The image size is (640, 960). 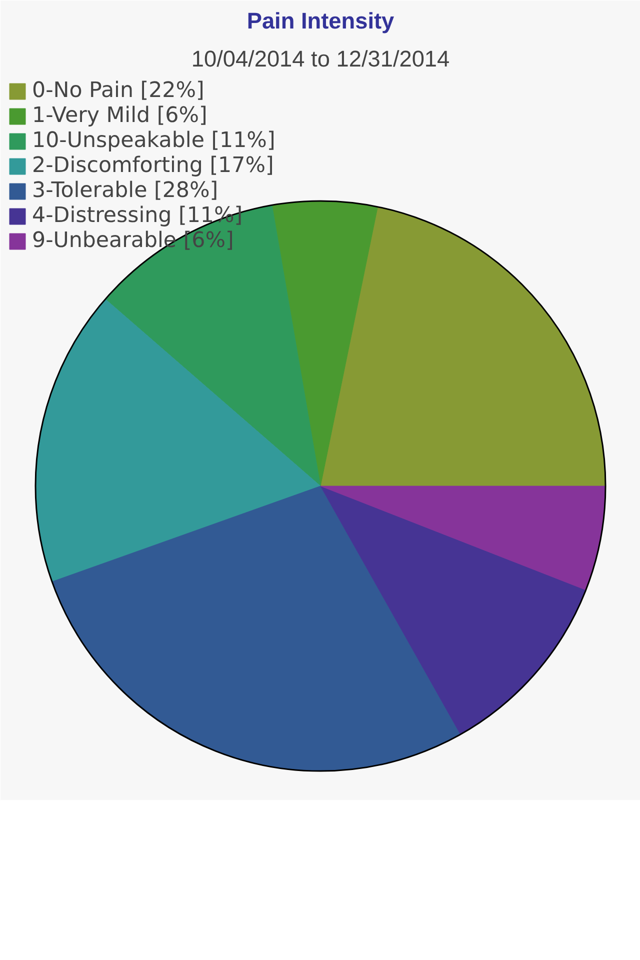 What do you see at coordinates (133, 240) in the screenshot?
I see `legend-label: 9-Unbearable [6%]` at bounding box center [133, 240].